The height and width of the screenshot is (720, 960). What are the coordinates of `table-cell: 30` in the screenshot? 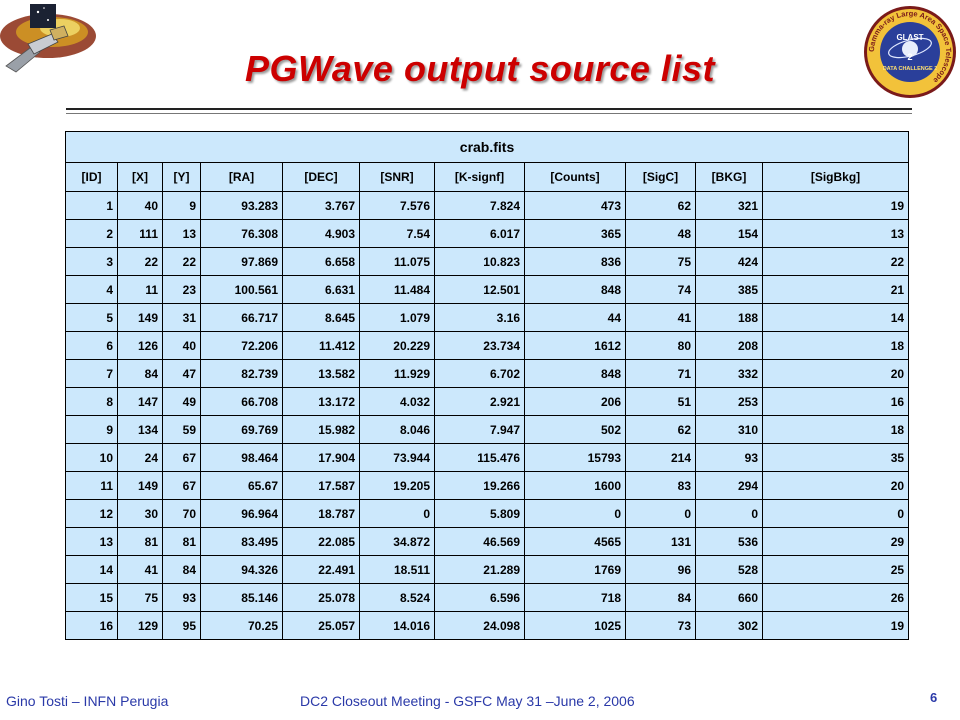 It's located at (140, 513).